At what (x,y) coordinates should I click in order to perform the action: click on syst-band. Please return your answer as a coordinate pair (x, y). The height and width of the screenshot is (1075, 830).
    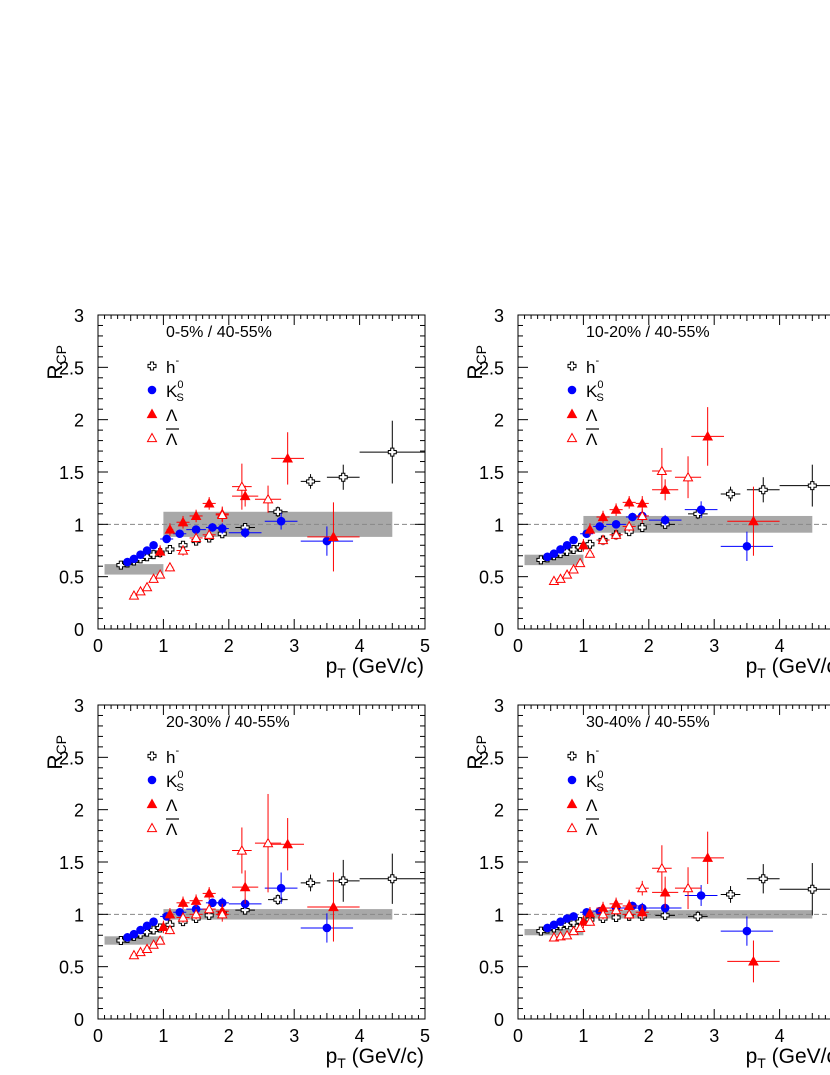
    Looking at the image, I should click on (134, 569).